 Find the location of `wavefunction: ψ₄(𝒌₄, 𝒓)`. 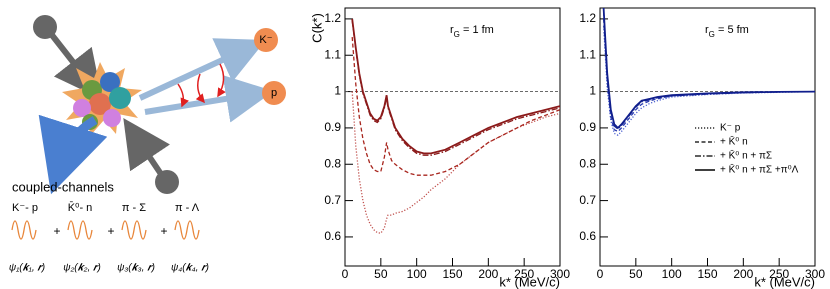

wavefunction: ψ₄(𝒌₄, 𝒓) is located at coordinates (190, 268).